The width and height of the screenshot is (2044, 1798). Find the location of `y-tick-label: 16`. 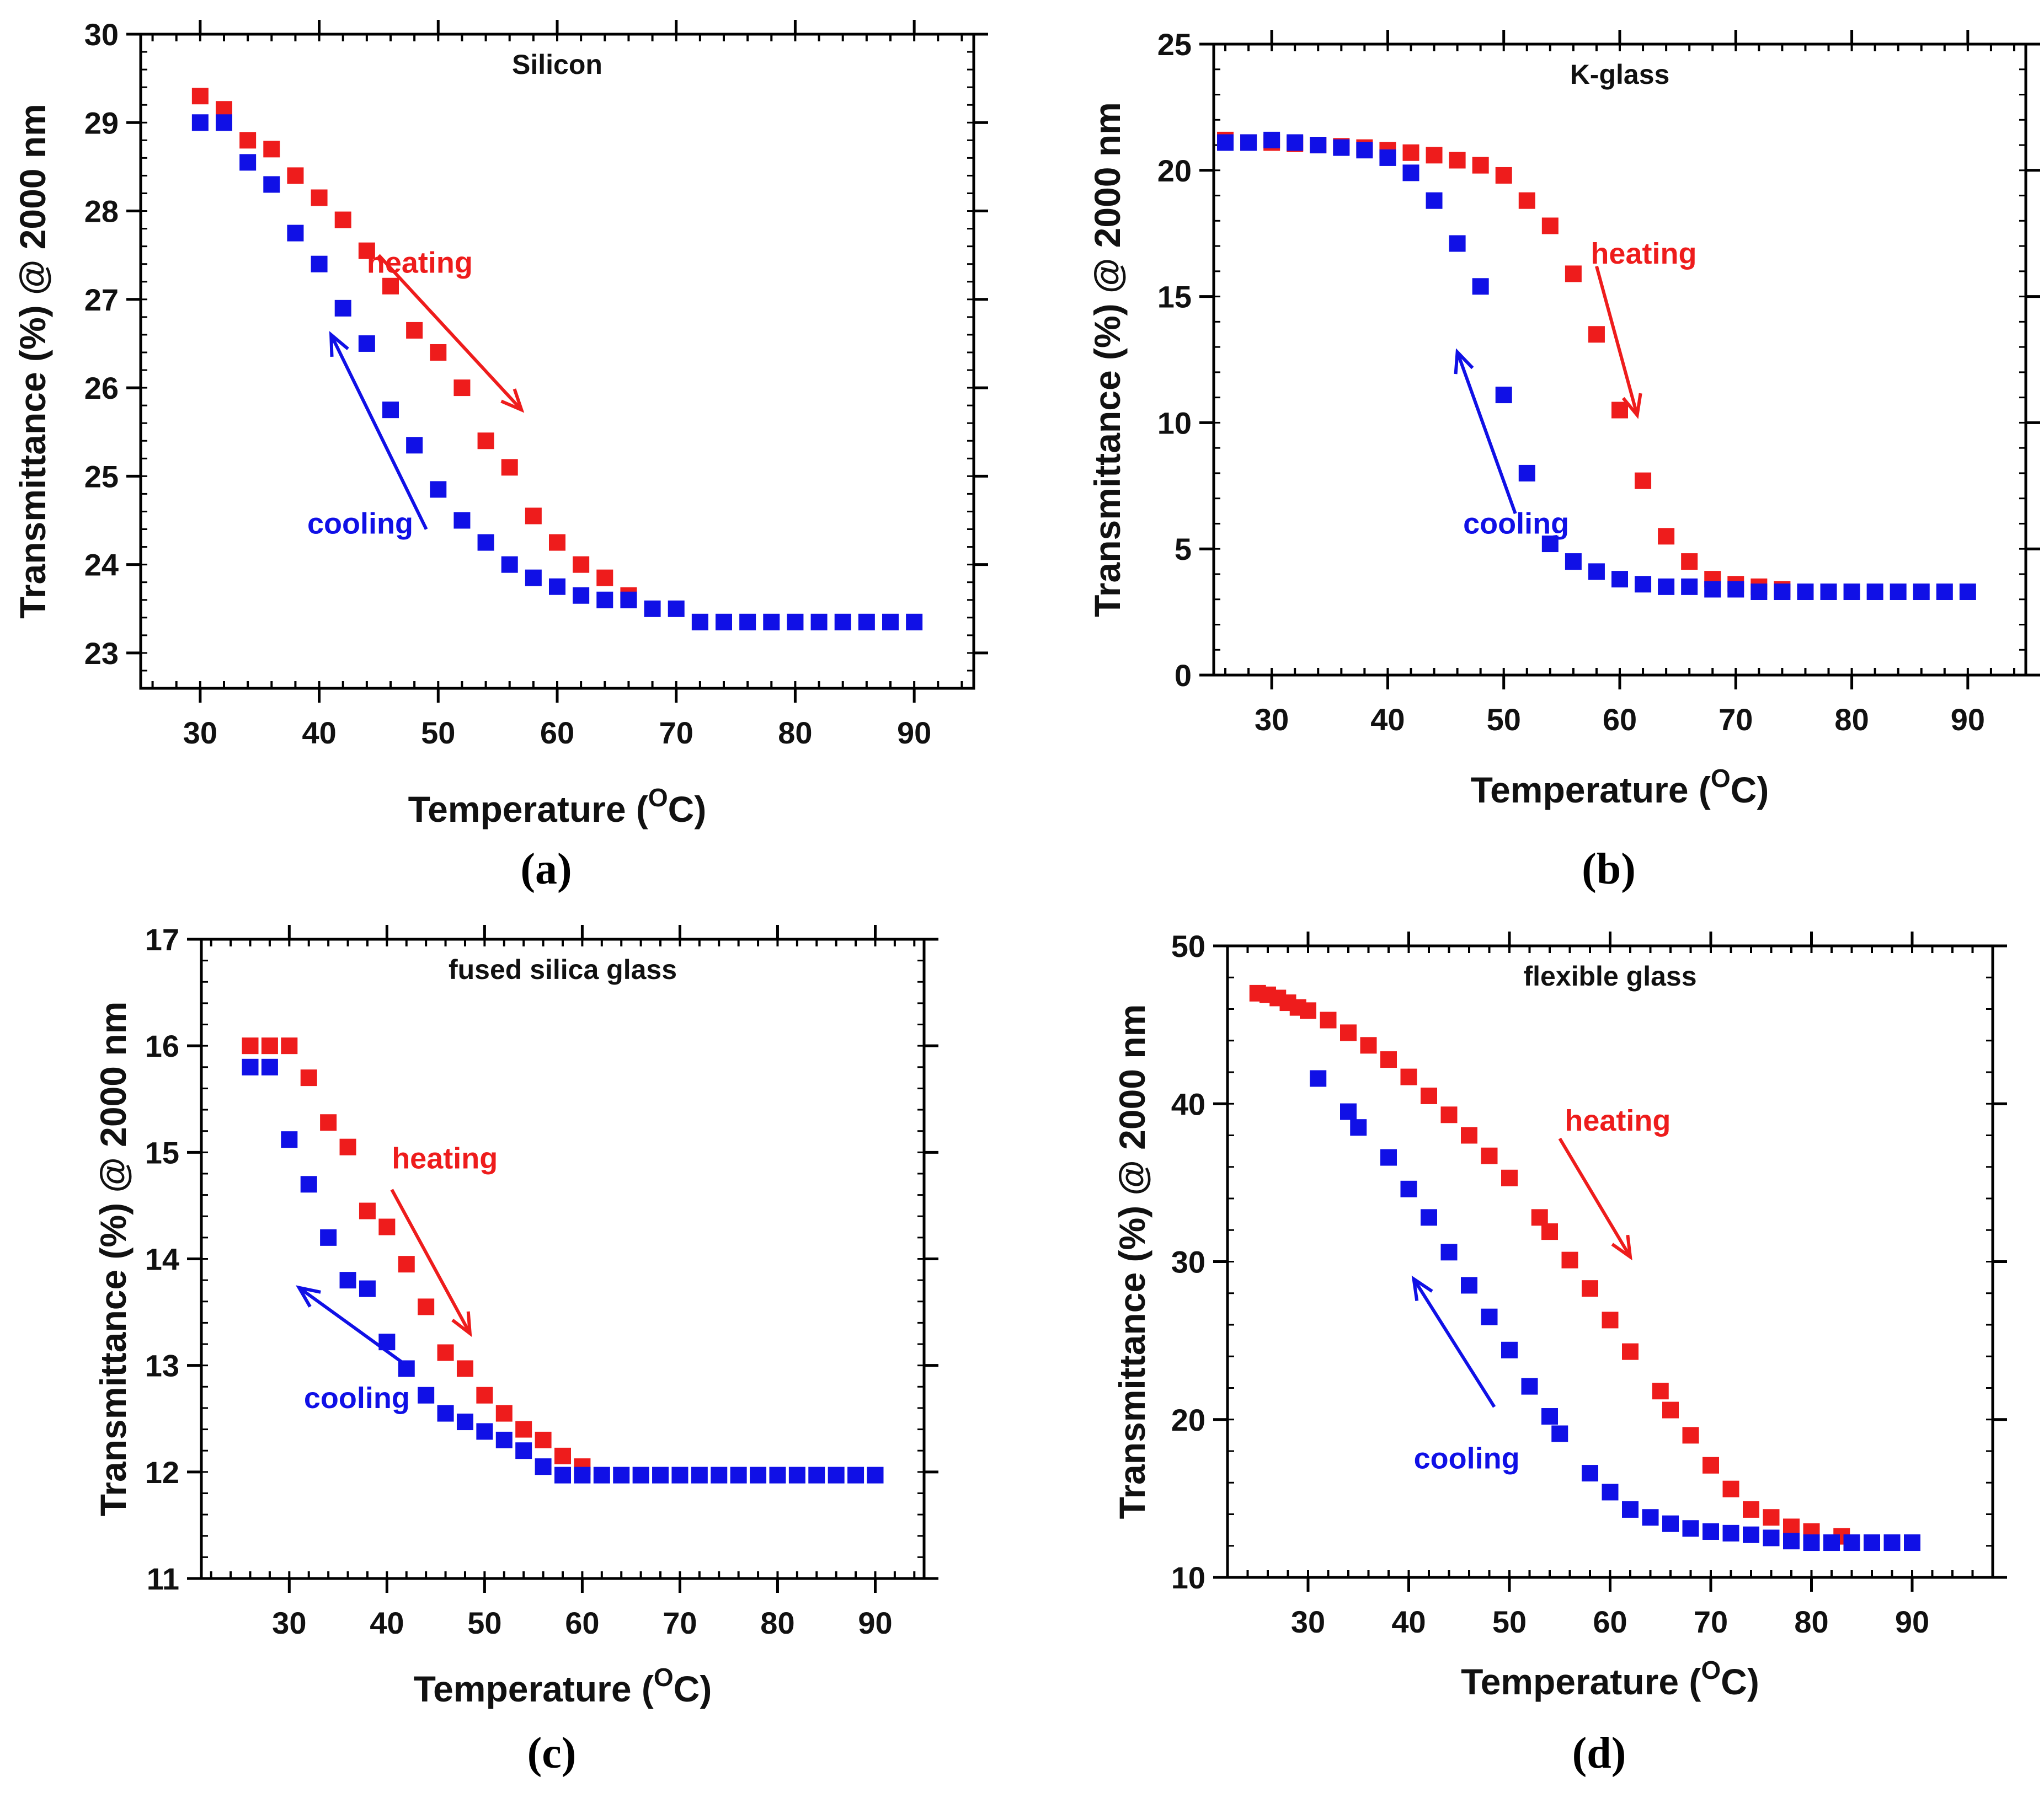

y-tick-label: 16 is located at coordinates (162, 1046).